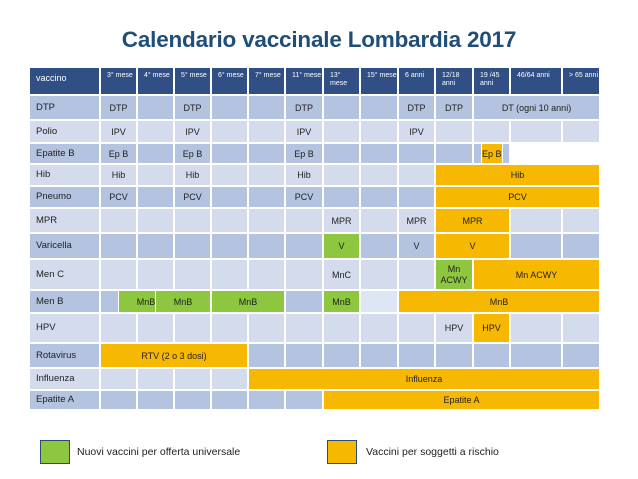 Image resolution: width=638 pixels, height=479 pixels. Describe the element at coordinates (229, 81) in the screenshot. I see `header-cell: 6° mese` at that location.